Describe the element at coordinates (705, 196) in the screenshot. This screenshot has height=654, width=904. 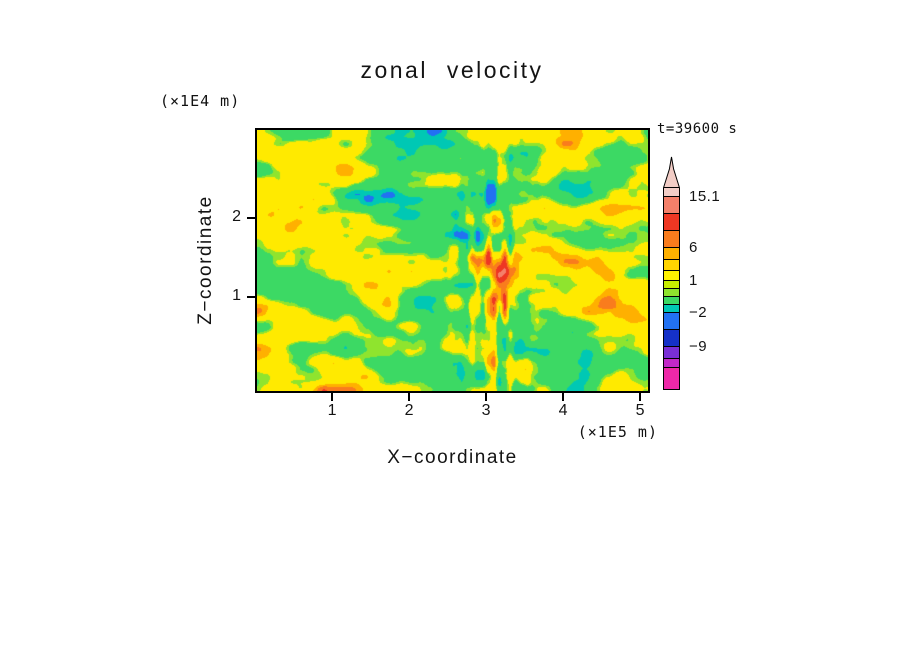
I see `colorbar-label: 15.1` at that location.